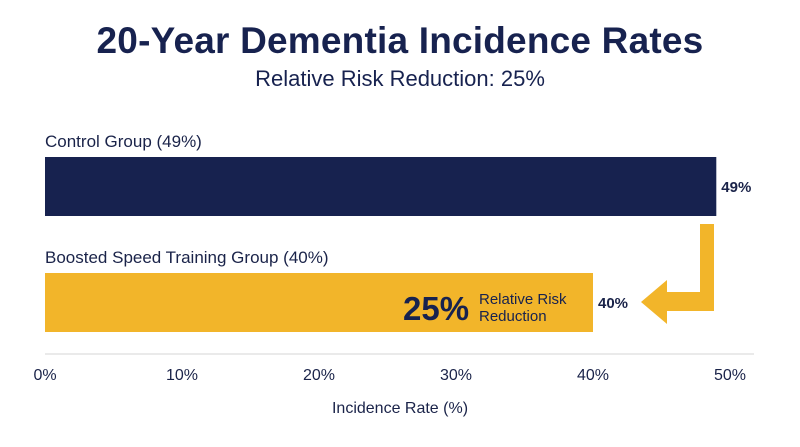 This screenshot has width=800, height=447. I want to click on x-tick-label: 50%, so click(730, 375).